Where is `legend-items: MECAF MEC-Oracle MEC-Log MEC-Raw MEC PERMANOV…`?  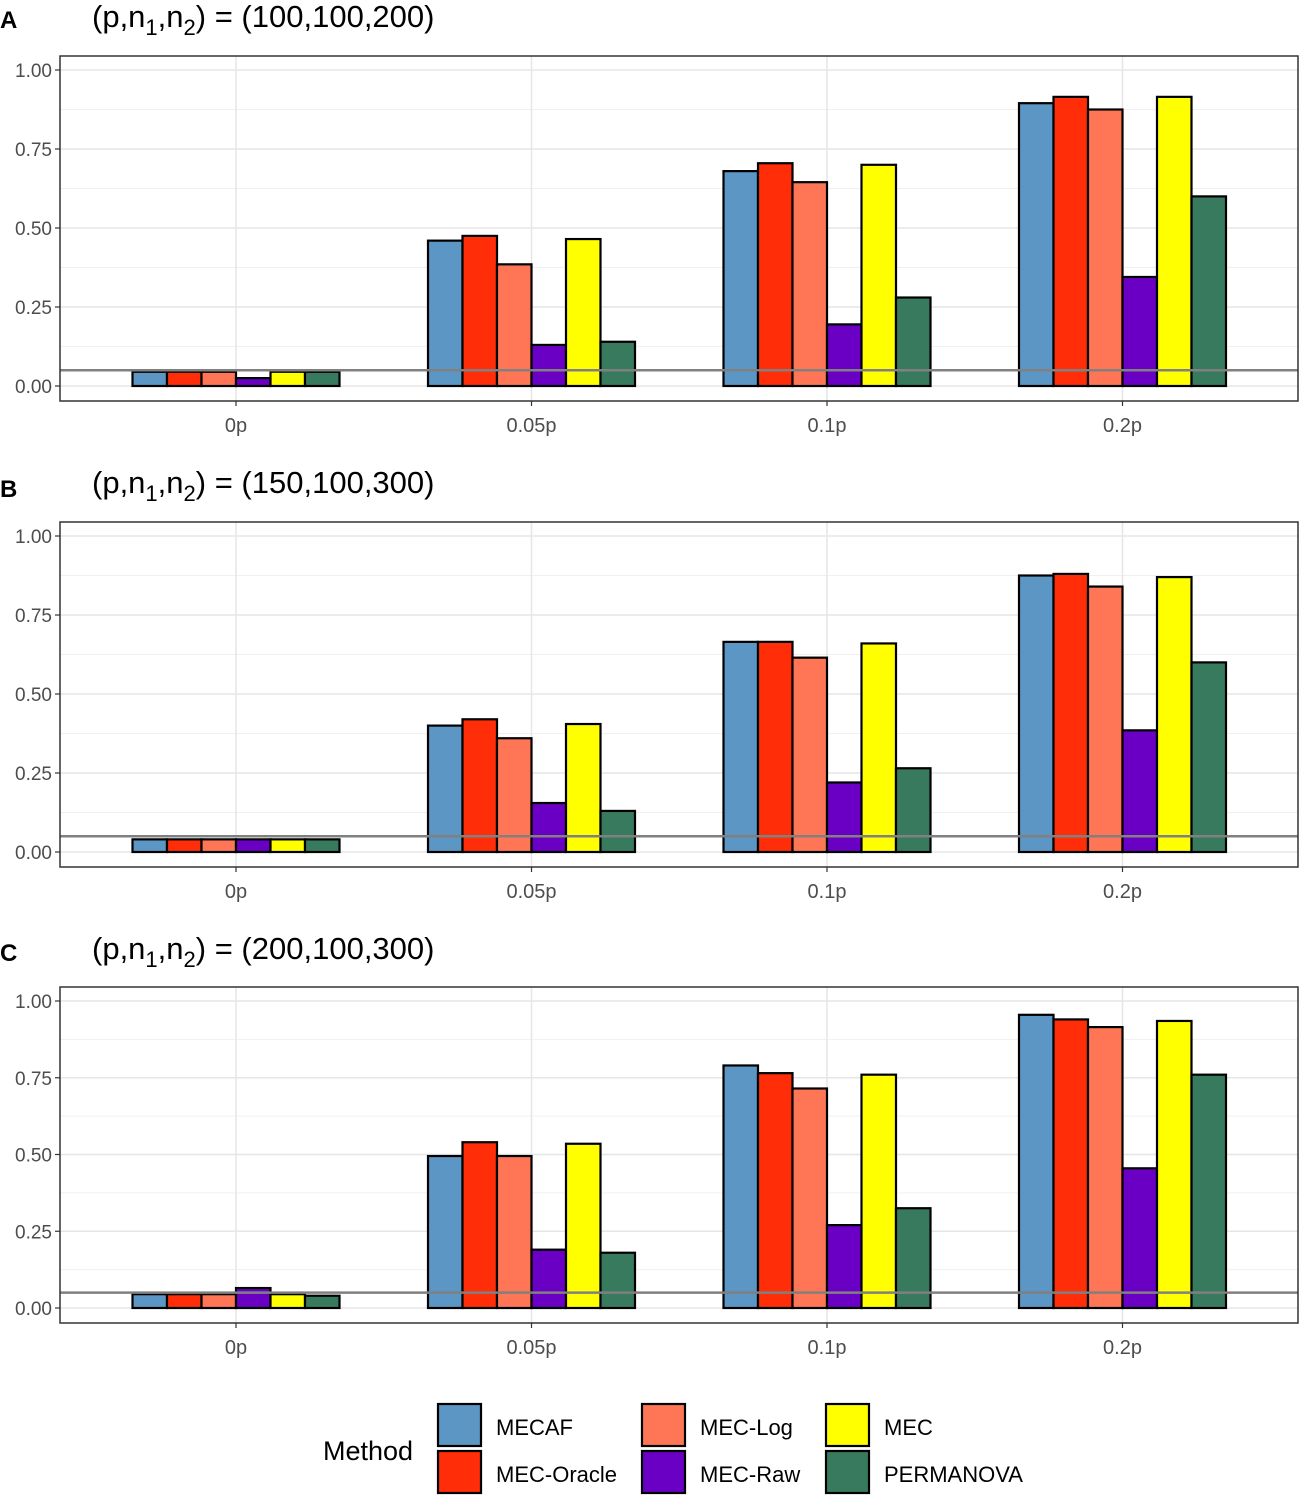 legend-items: MECAF MEC-Oracle MEC-Log MEC-Raw MEC PERMANOV… is located at coordinates (729, 1448).